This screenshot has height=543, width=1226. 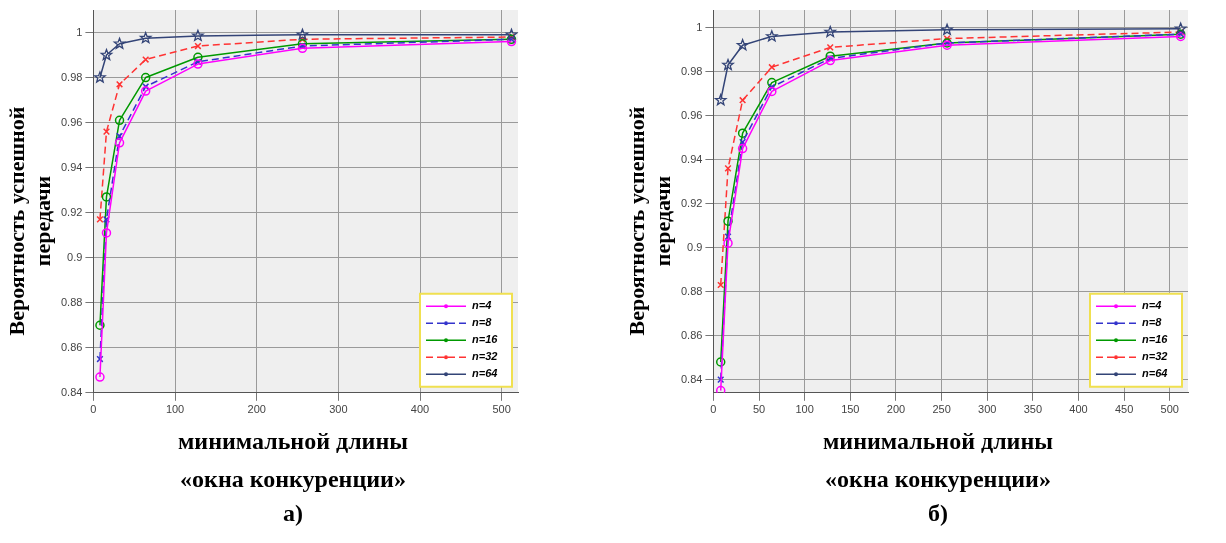 What do you see at coordinates (293, 513) in the screenshot?
I see `text: а)` at bounding box center [293, 513].